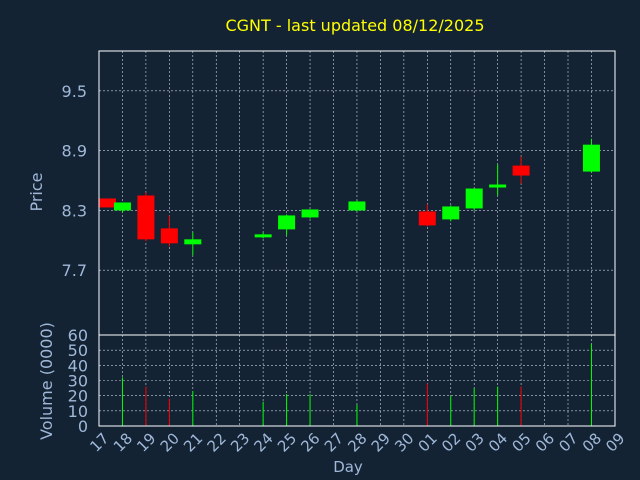  What do you see at coordinates (451, 442) in the screenshot?
I see `x-tick-label: 02` at bounding box center [451, 442].